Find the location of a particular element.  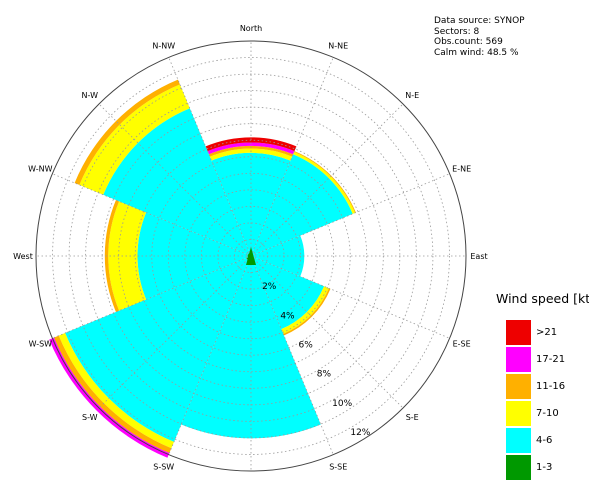

legend-label: 4-6 is located at coordinates (544, 440).